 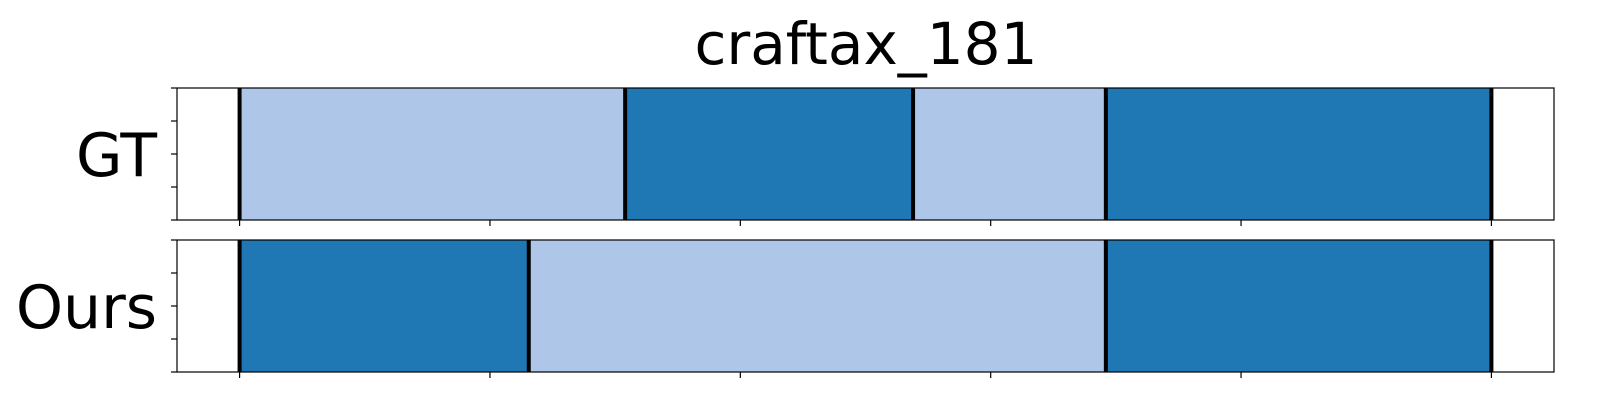 I want to click on chart-title: craftax_181, so click(x=866, y=44).